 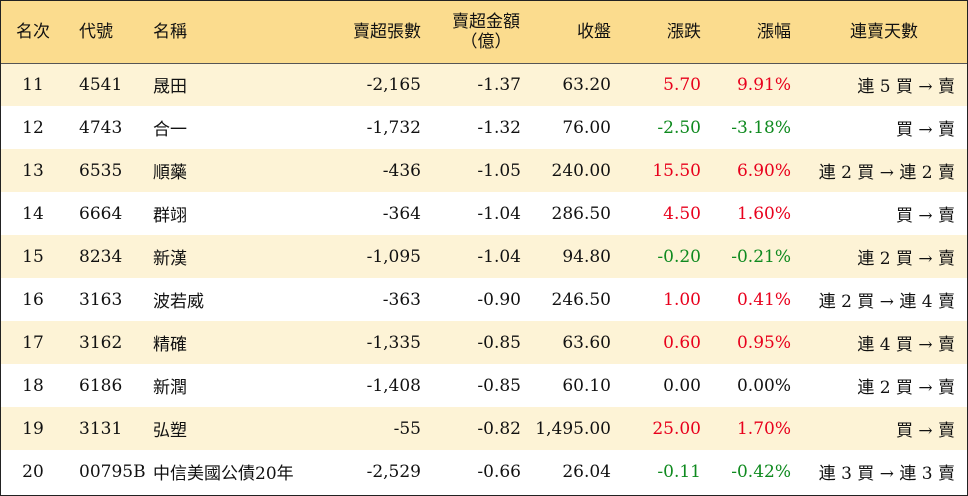 What do you see at coordinates (101, 170) in the screenshot?
I see `cell-code: 6535` at bounding box center [101, 170].